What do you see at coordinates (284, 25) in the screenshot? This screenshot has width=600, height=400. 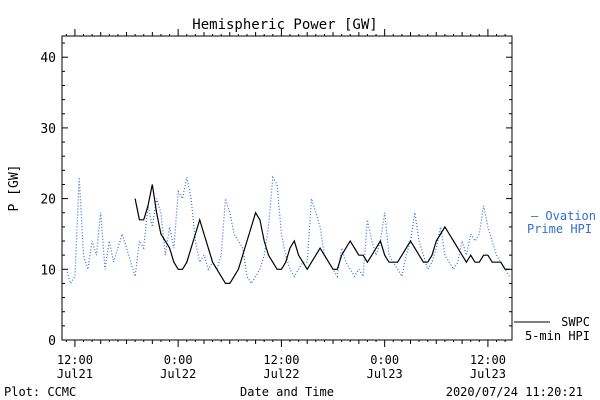 I see `chart-title: Hemispheric Power [GW]` at bounding box center [284, 25].